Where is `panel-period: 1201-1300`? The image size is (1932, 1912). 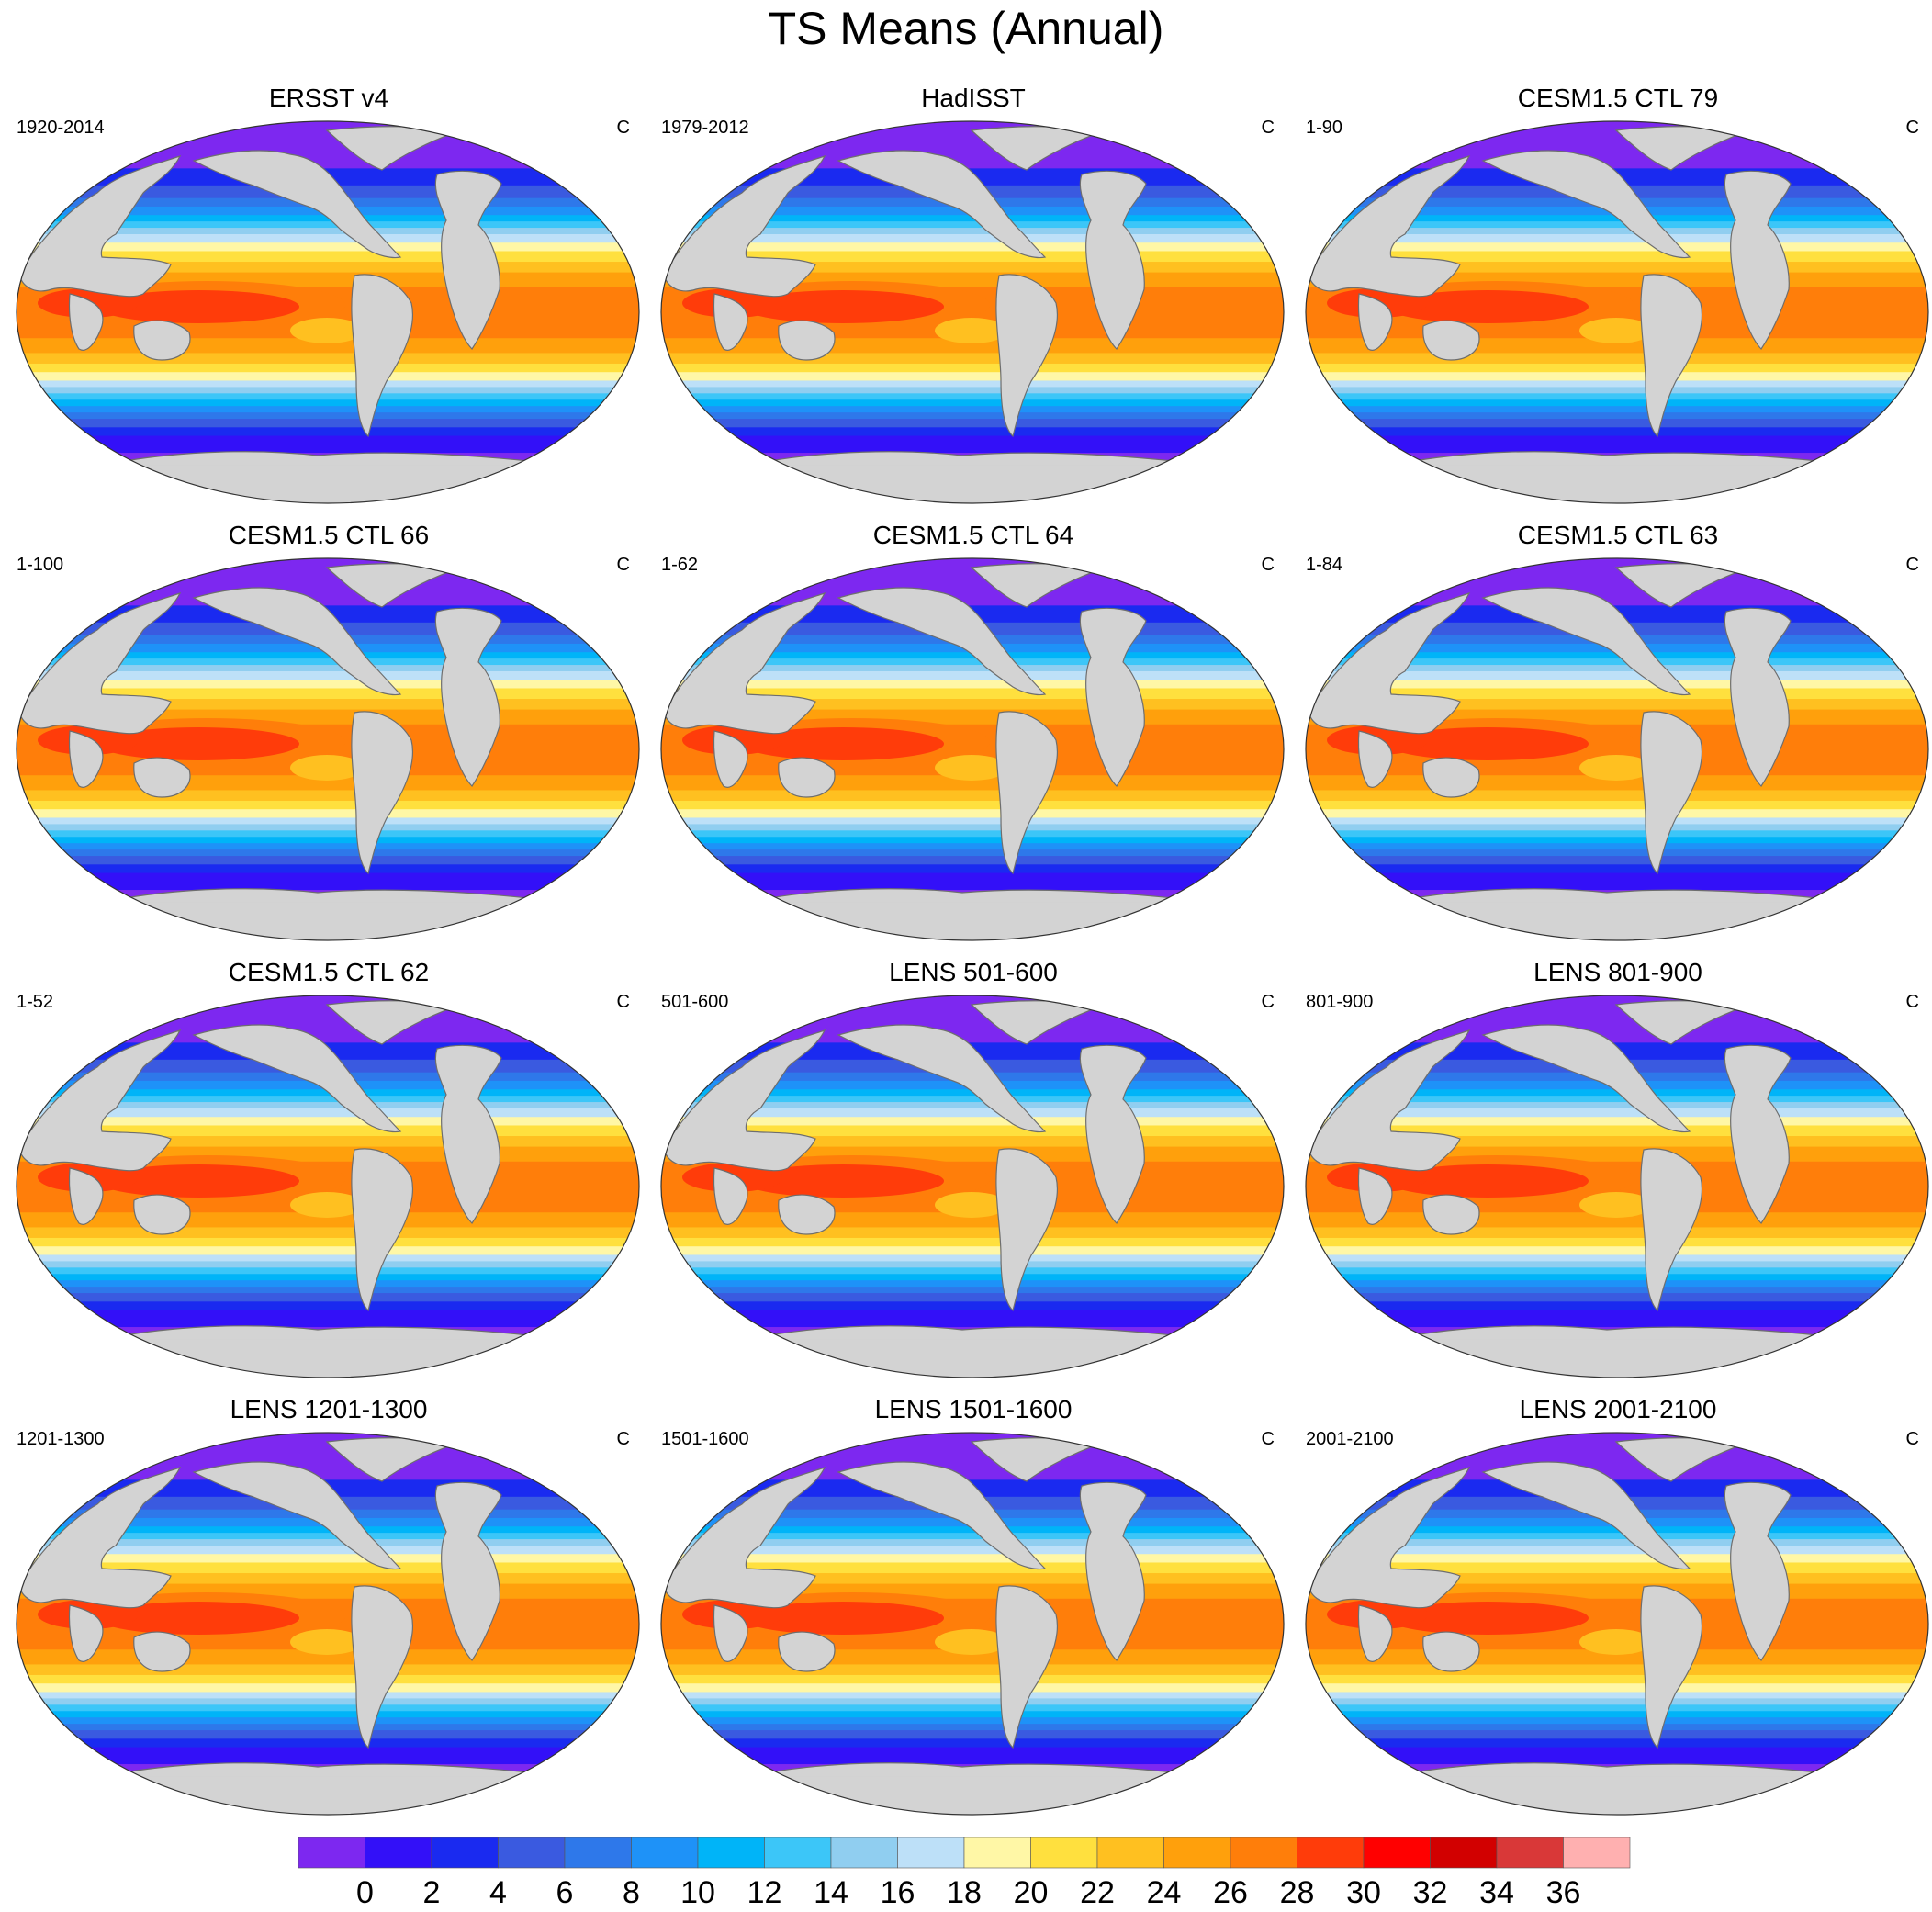 panel-period: 1201-1300 is located at coordinates (61, 1439).